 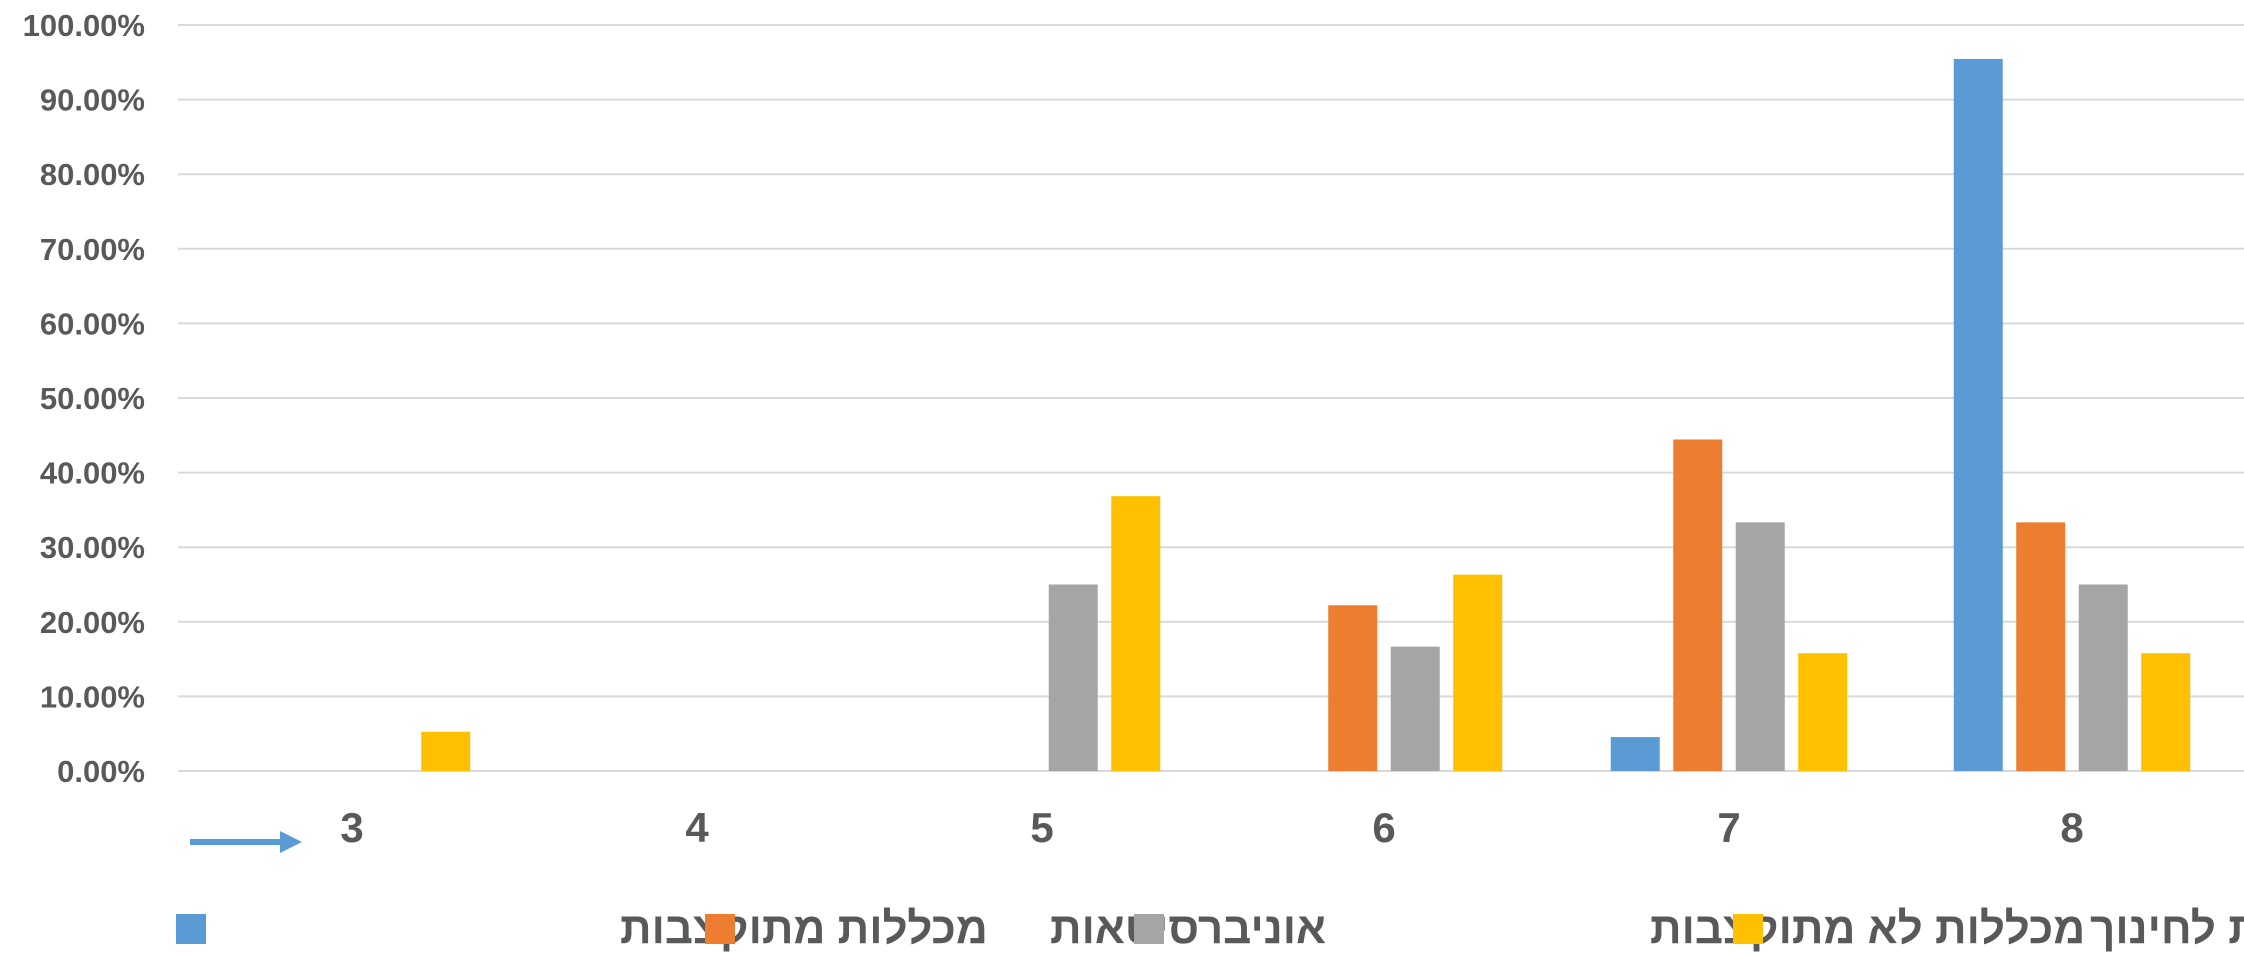 I want to click on y-tick-label: 40.00%, so click(x=92, y=473).